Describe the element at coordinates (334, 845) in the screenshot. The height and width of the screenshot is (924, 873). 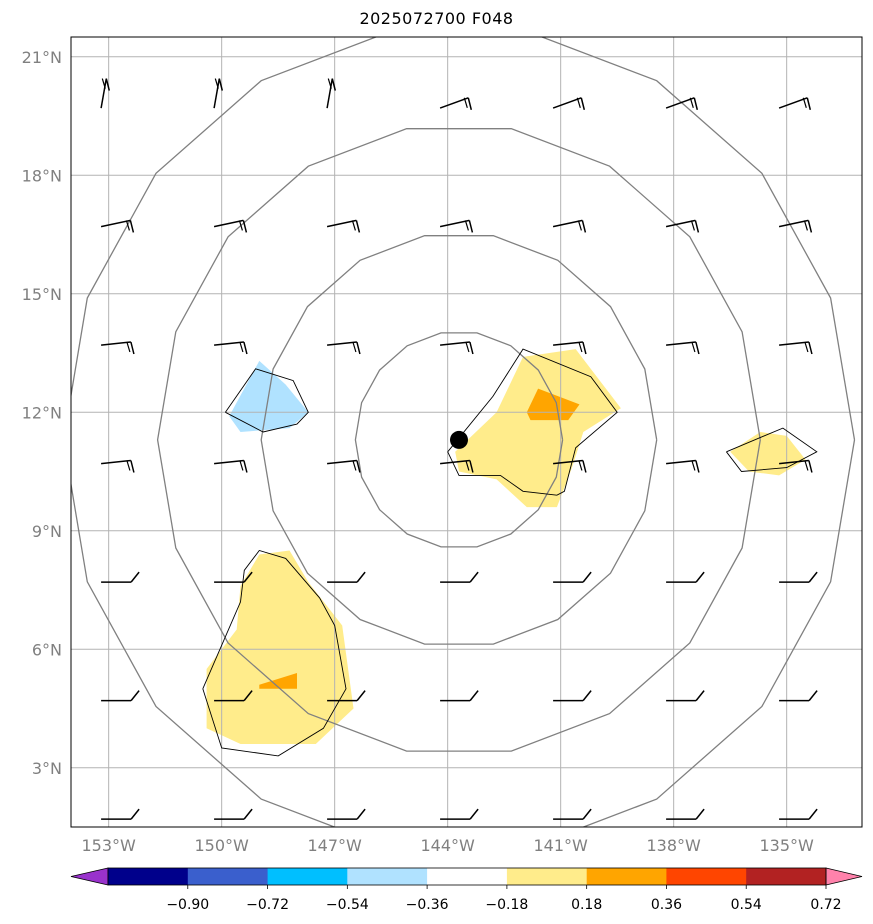
I see `lon-tick-label: 147°W` at that location.